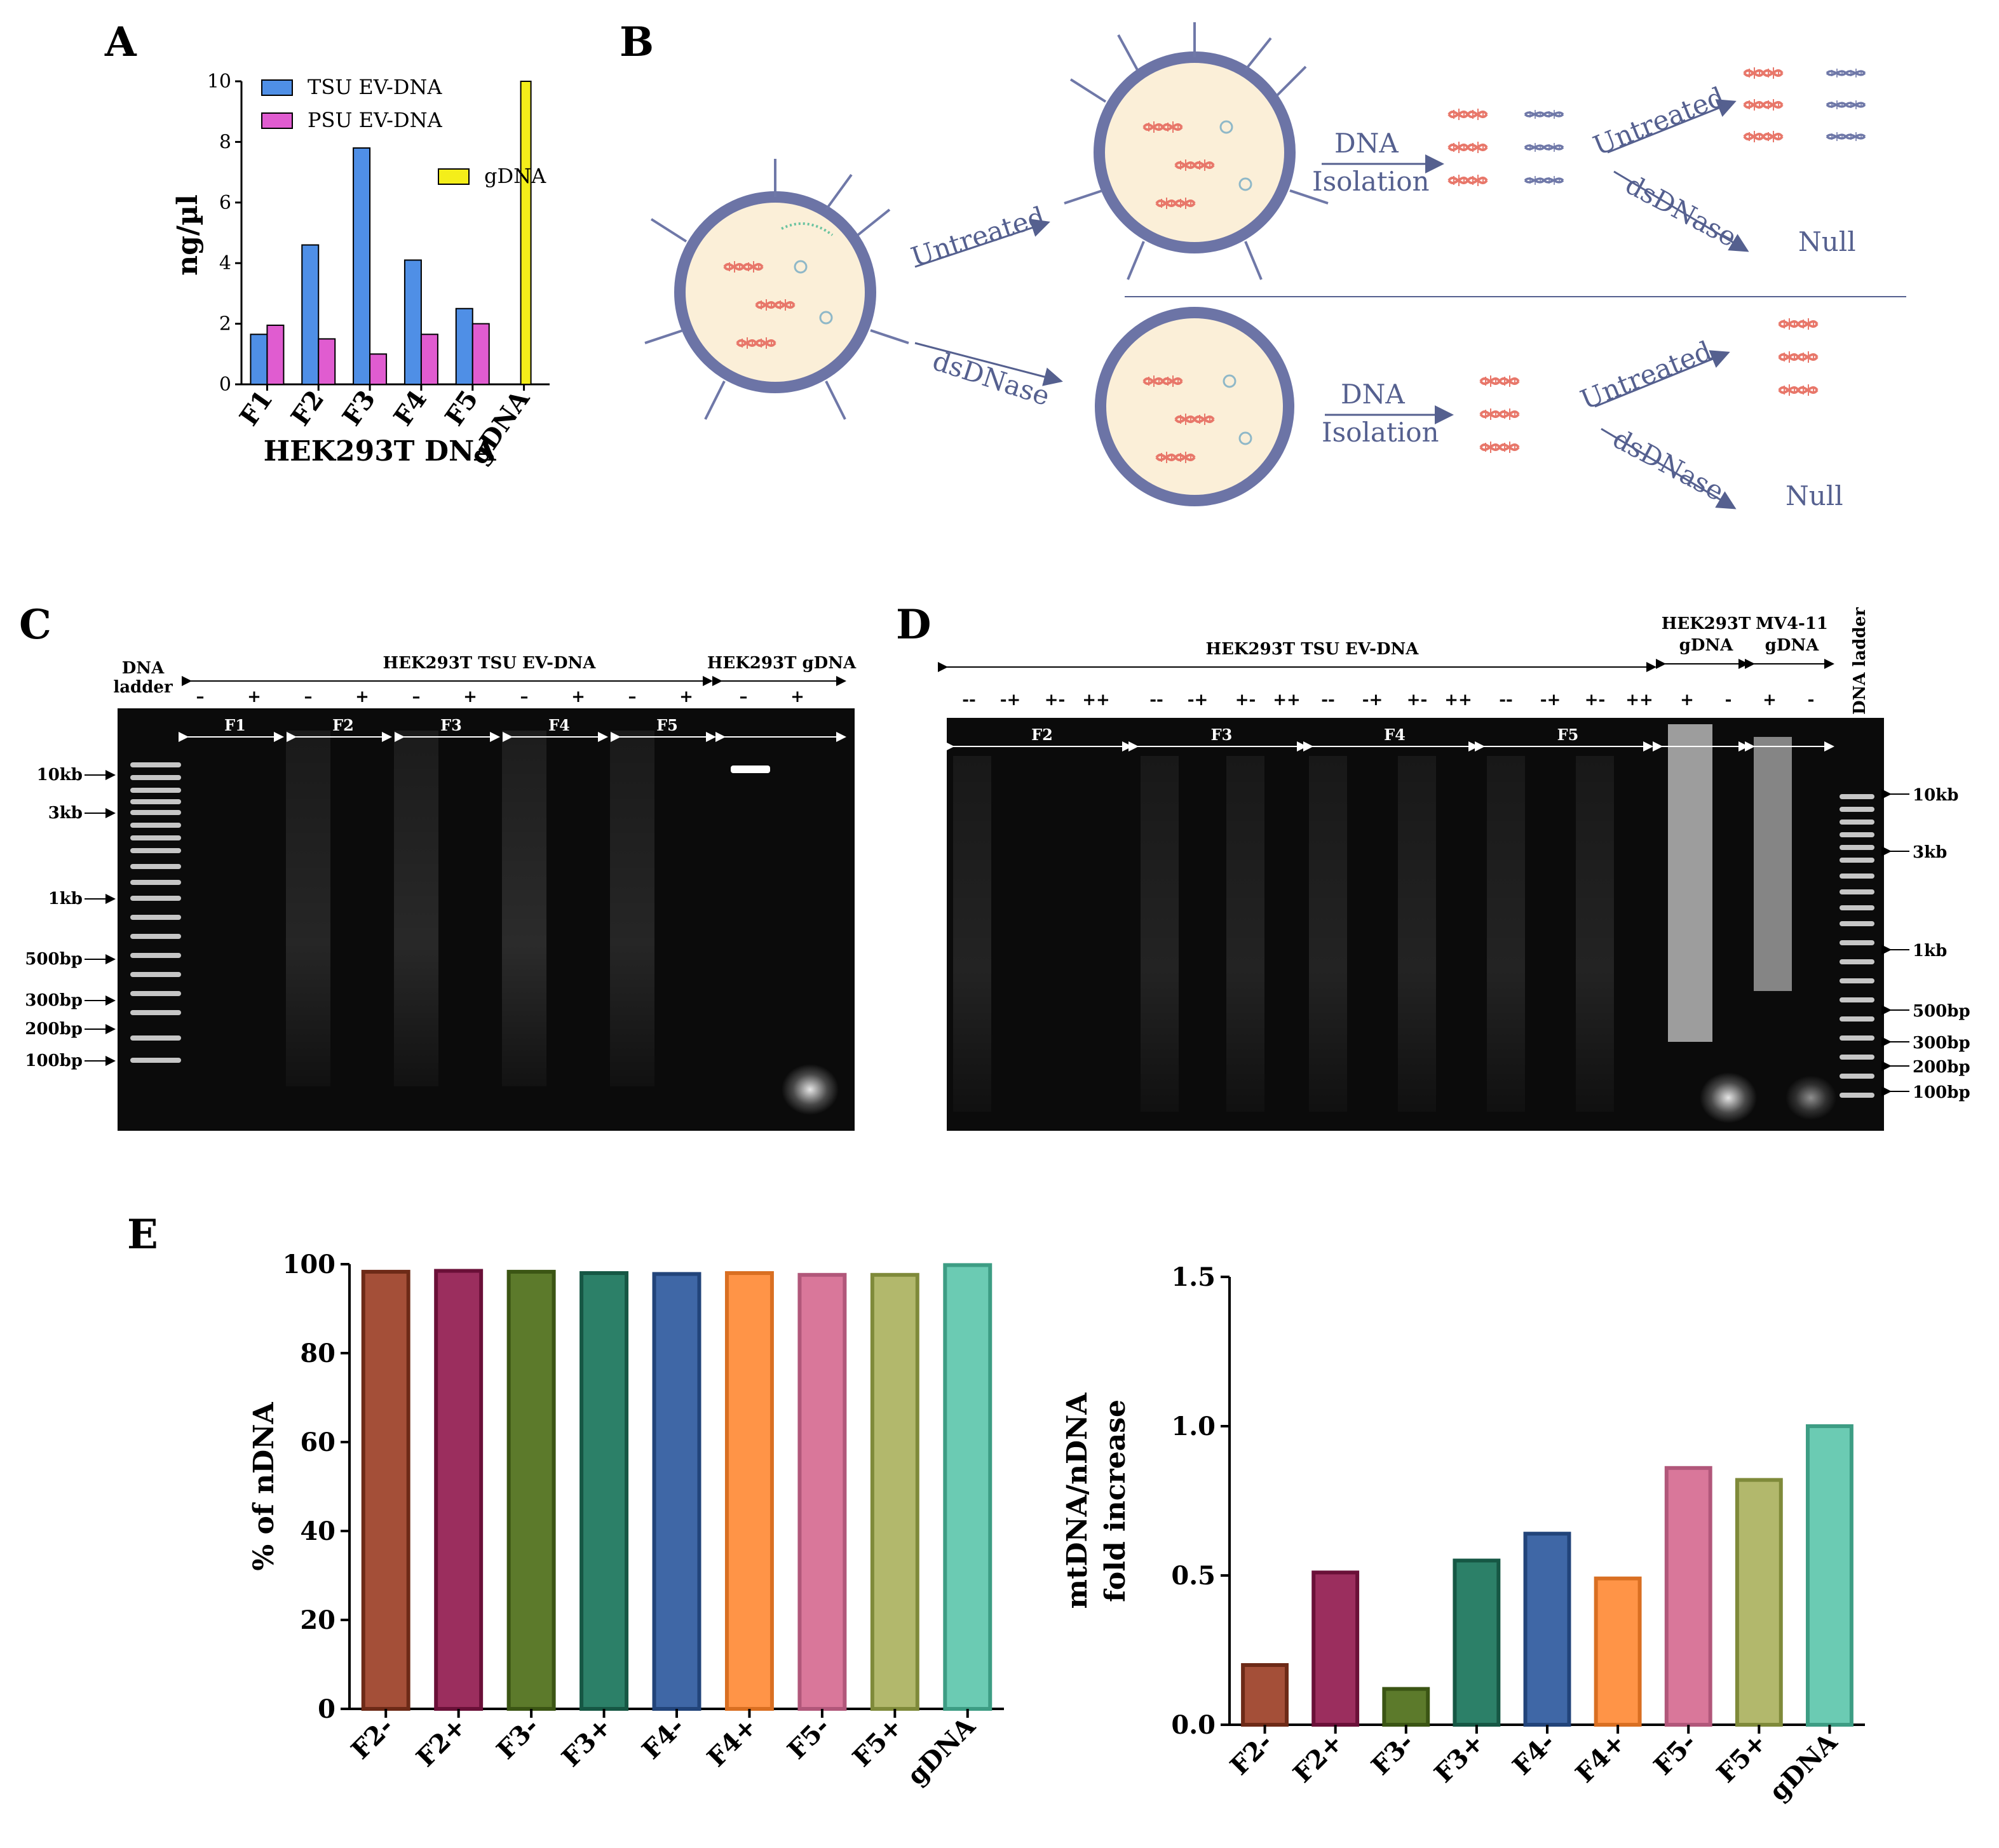 This screenshot has height=1848, width=1999. What do you see at coordinates (1600, 1758) in the screenshot?
I see `xtick-label: F4+` at bounding box center [1600, 1758].